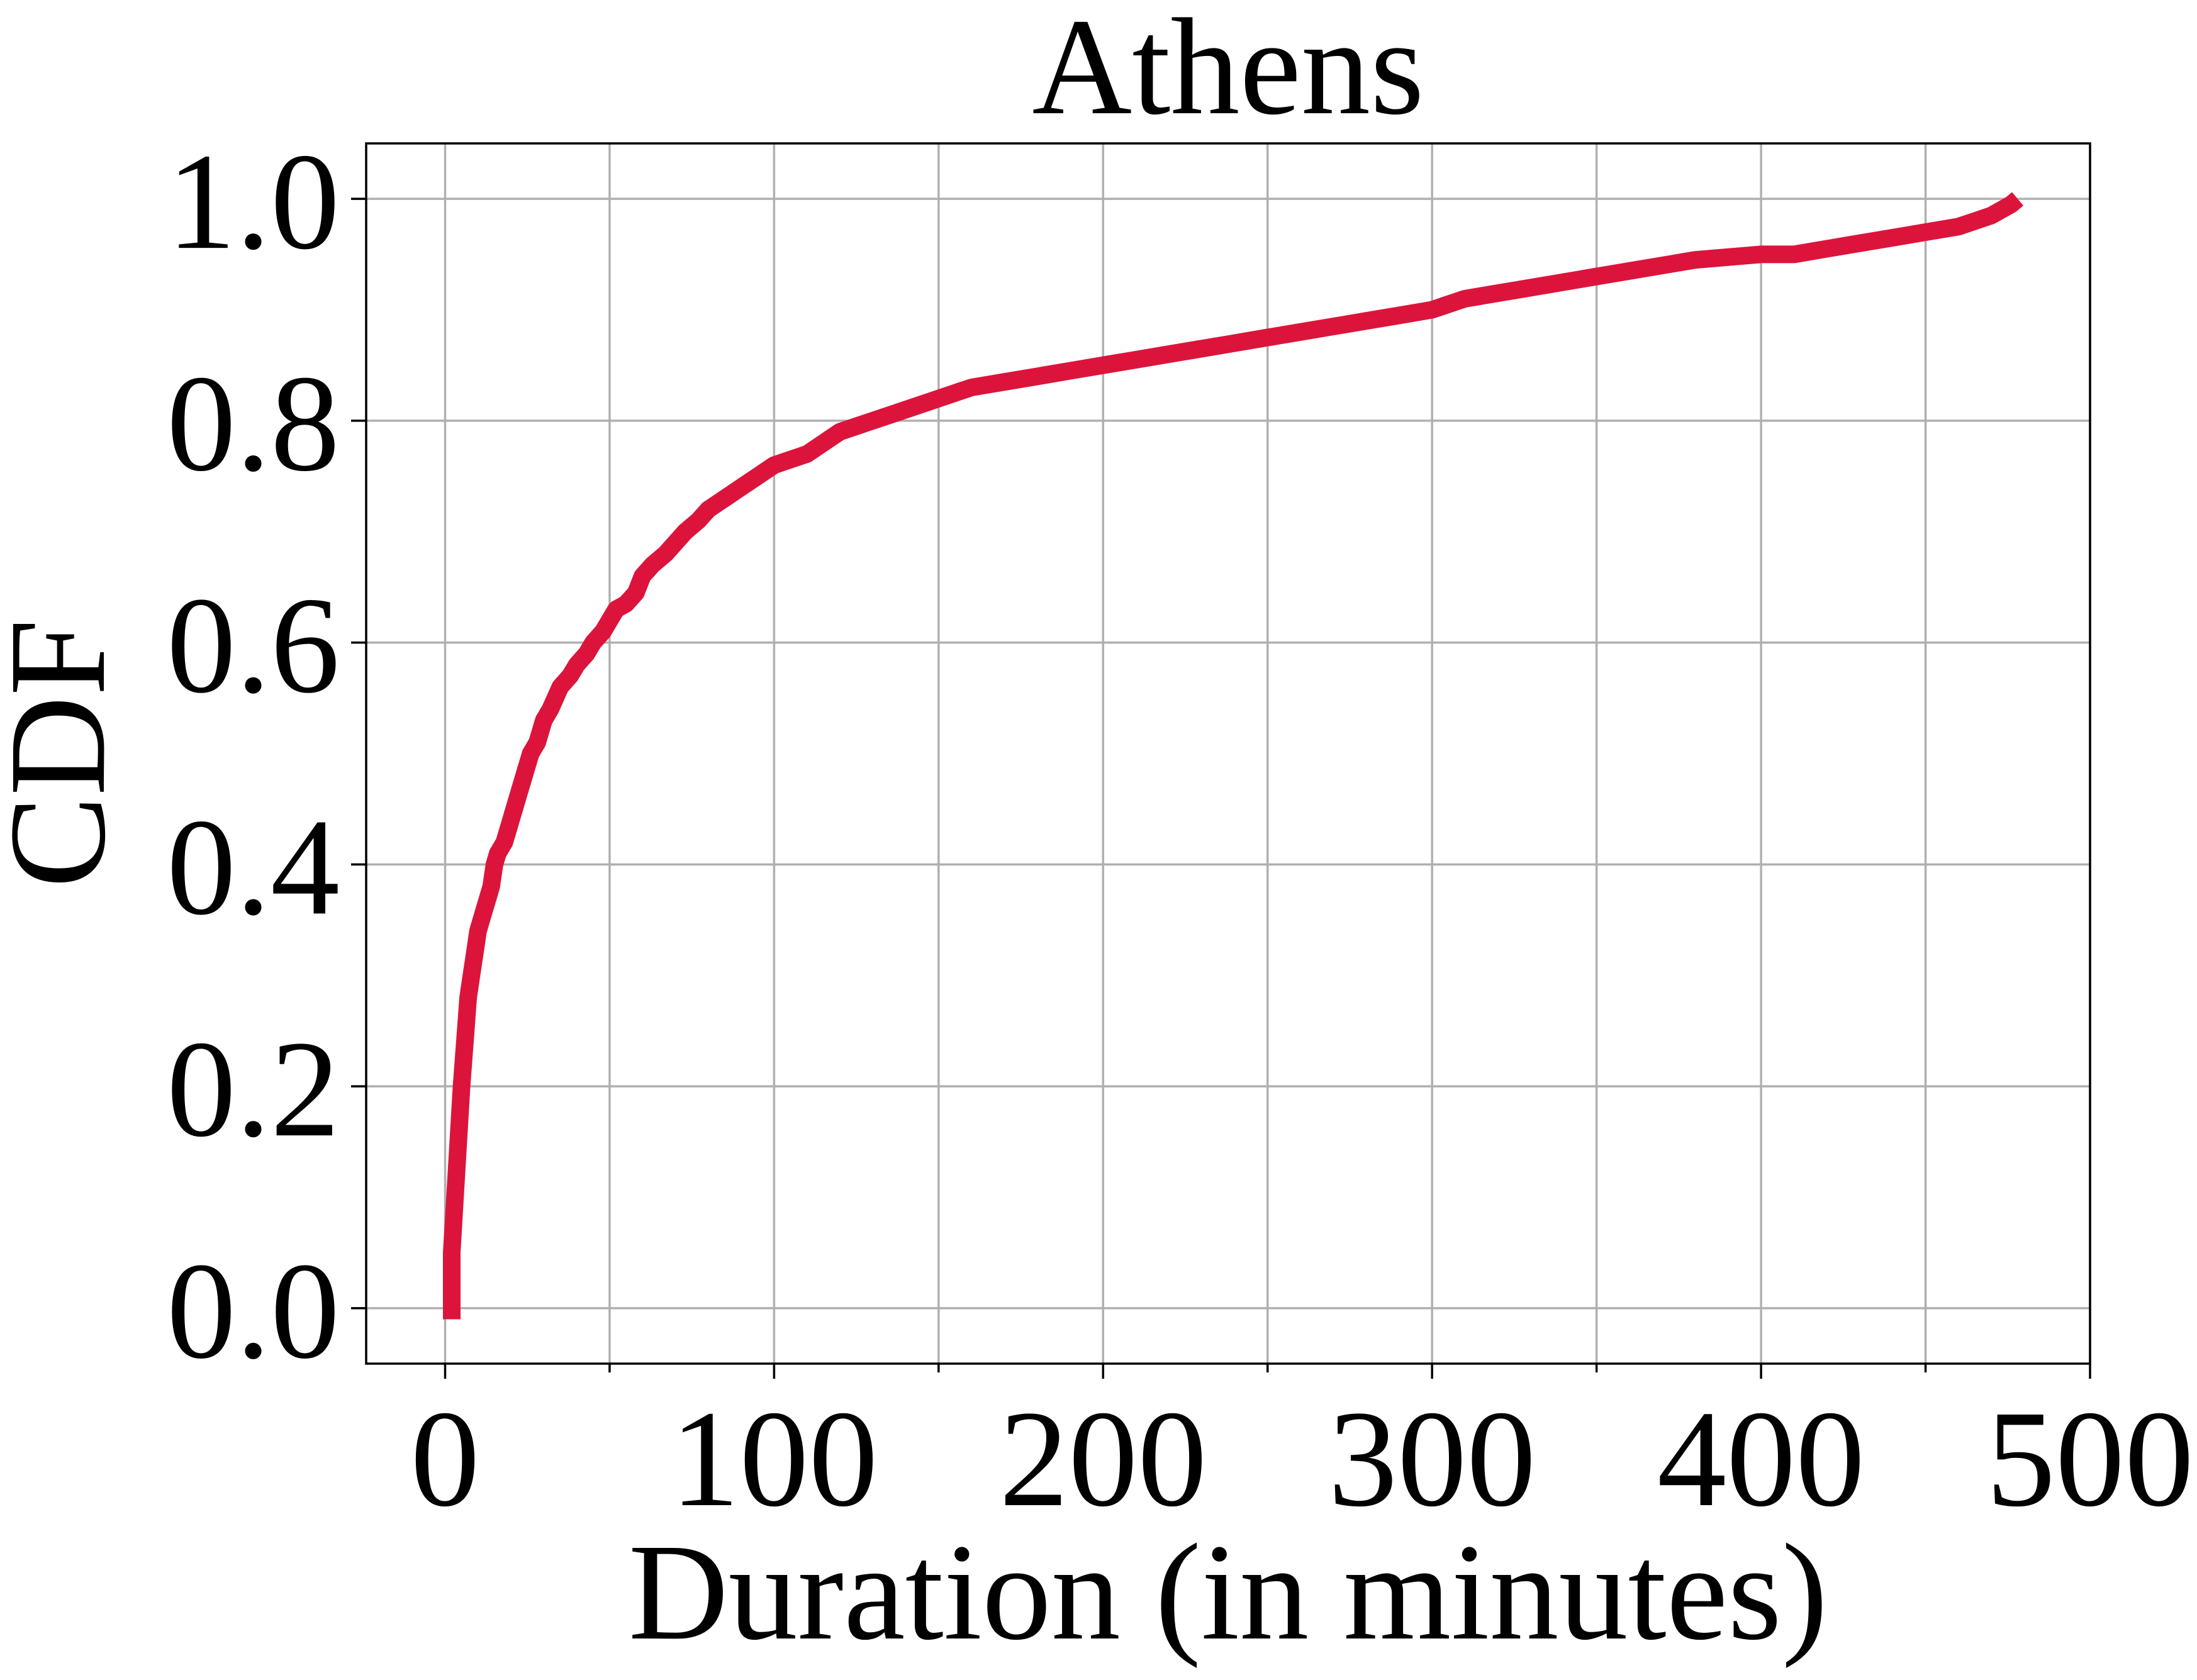  Describe the element at coordinates (254, 645) in the screenshot. I see `y-tick-label: 0.6` at that location.